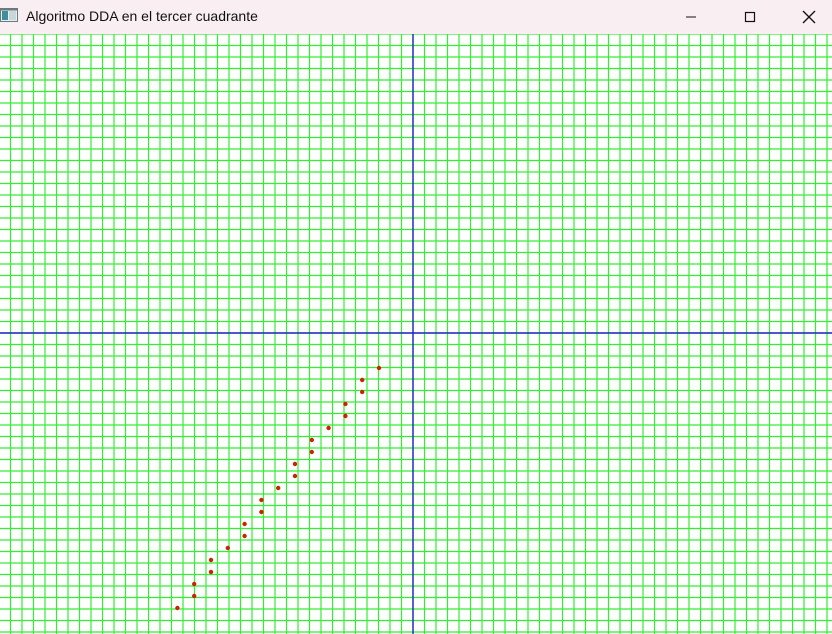 The image size is (832, 634). Describe the element at coordinates (9, 15) in the screenshot. I see `app-window-icon` at that location.